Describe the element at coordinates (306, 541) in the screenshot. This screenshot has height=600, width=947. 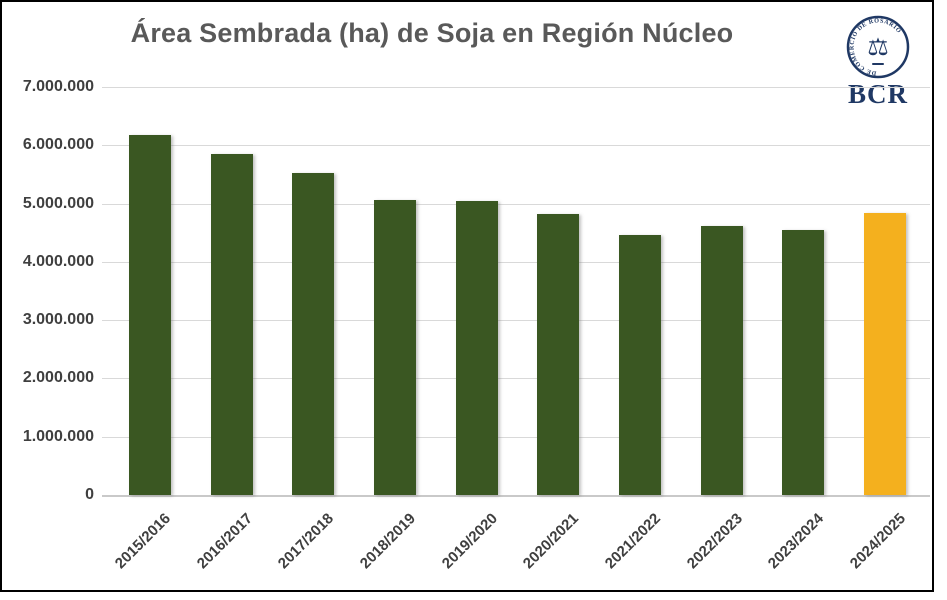
I see `x-axis-label: 2017/2018` at that location.